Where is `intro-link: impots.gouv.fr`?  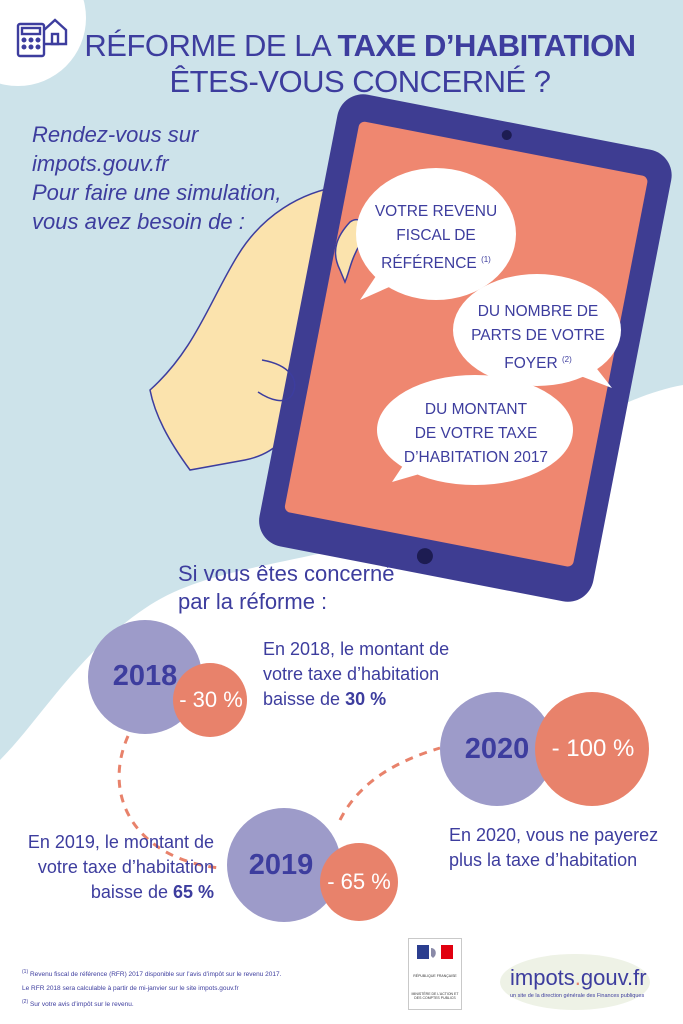 intro-link: impots.gouv.fr is located at coordinates (100, 163).